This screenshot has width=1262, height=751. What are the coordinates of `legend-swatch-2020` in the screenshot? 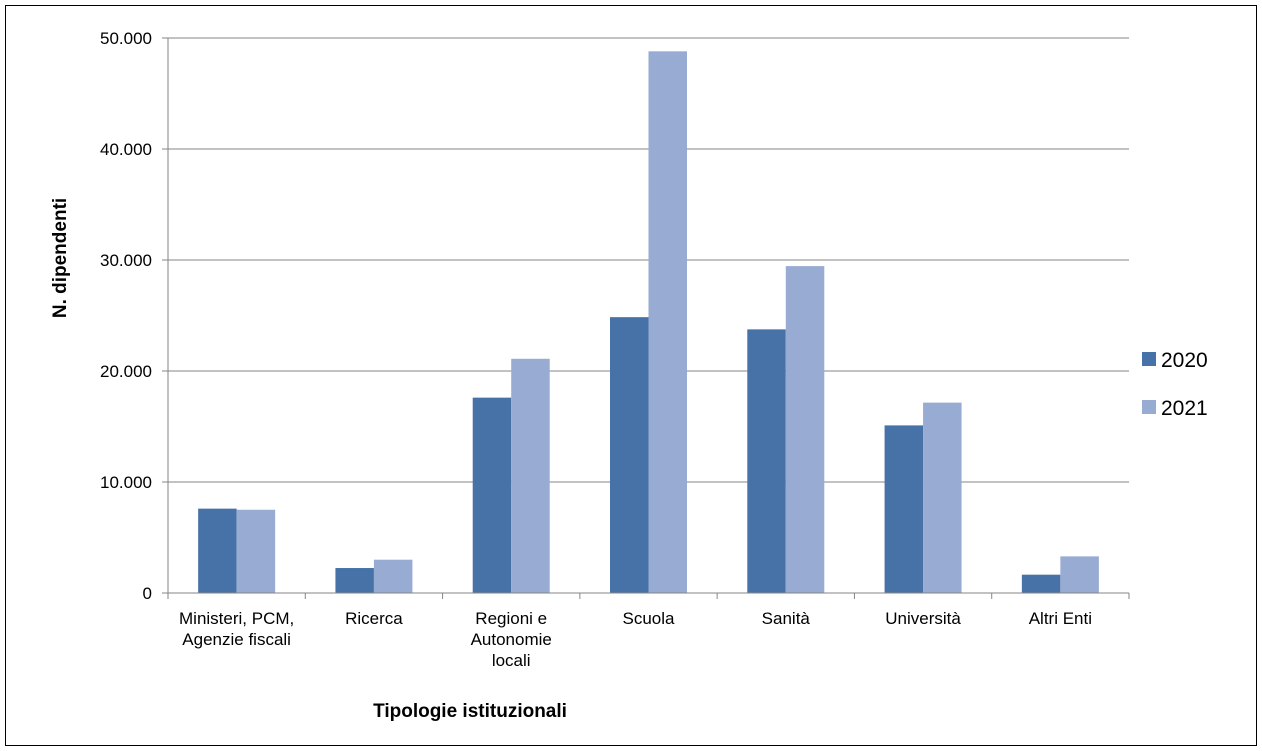 It's located at (1149, 359).